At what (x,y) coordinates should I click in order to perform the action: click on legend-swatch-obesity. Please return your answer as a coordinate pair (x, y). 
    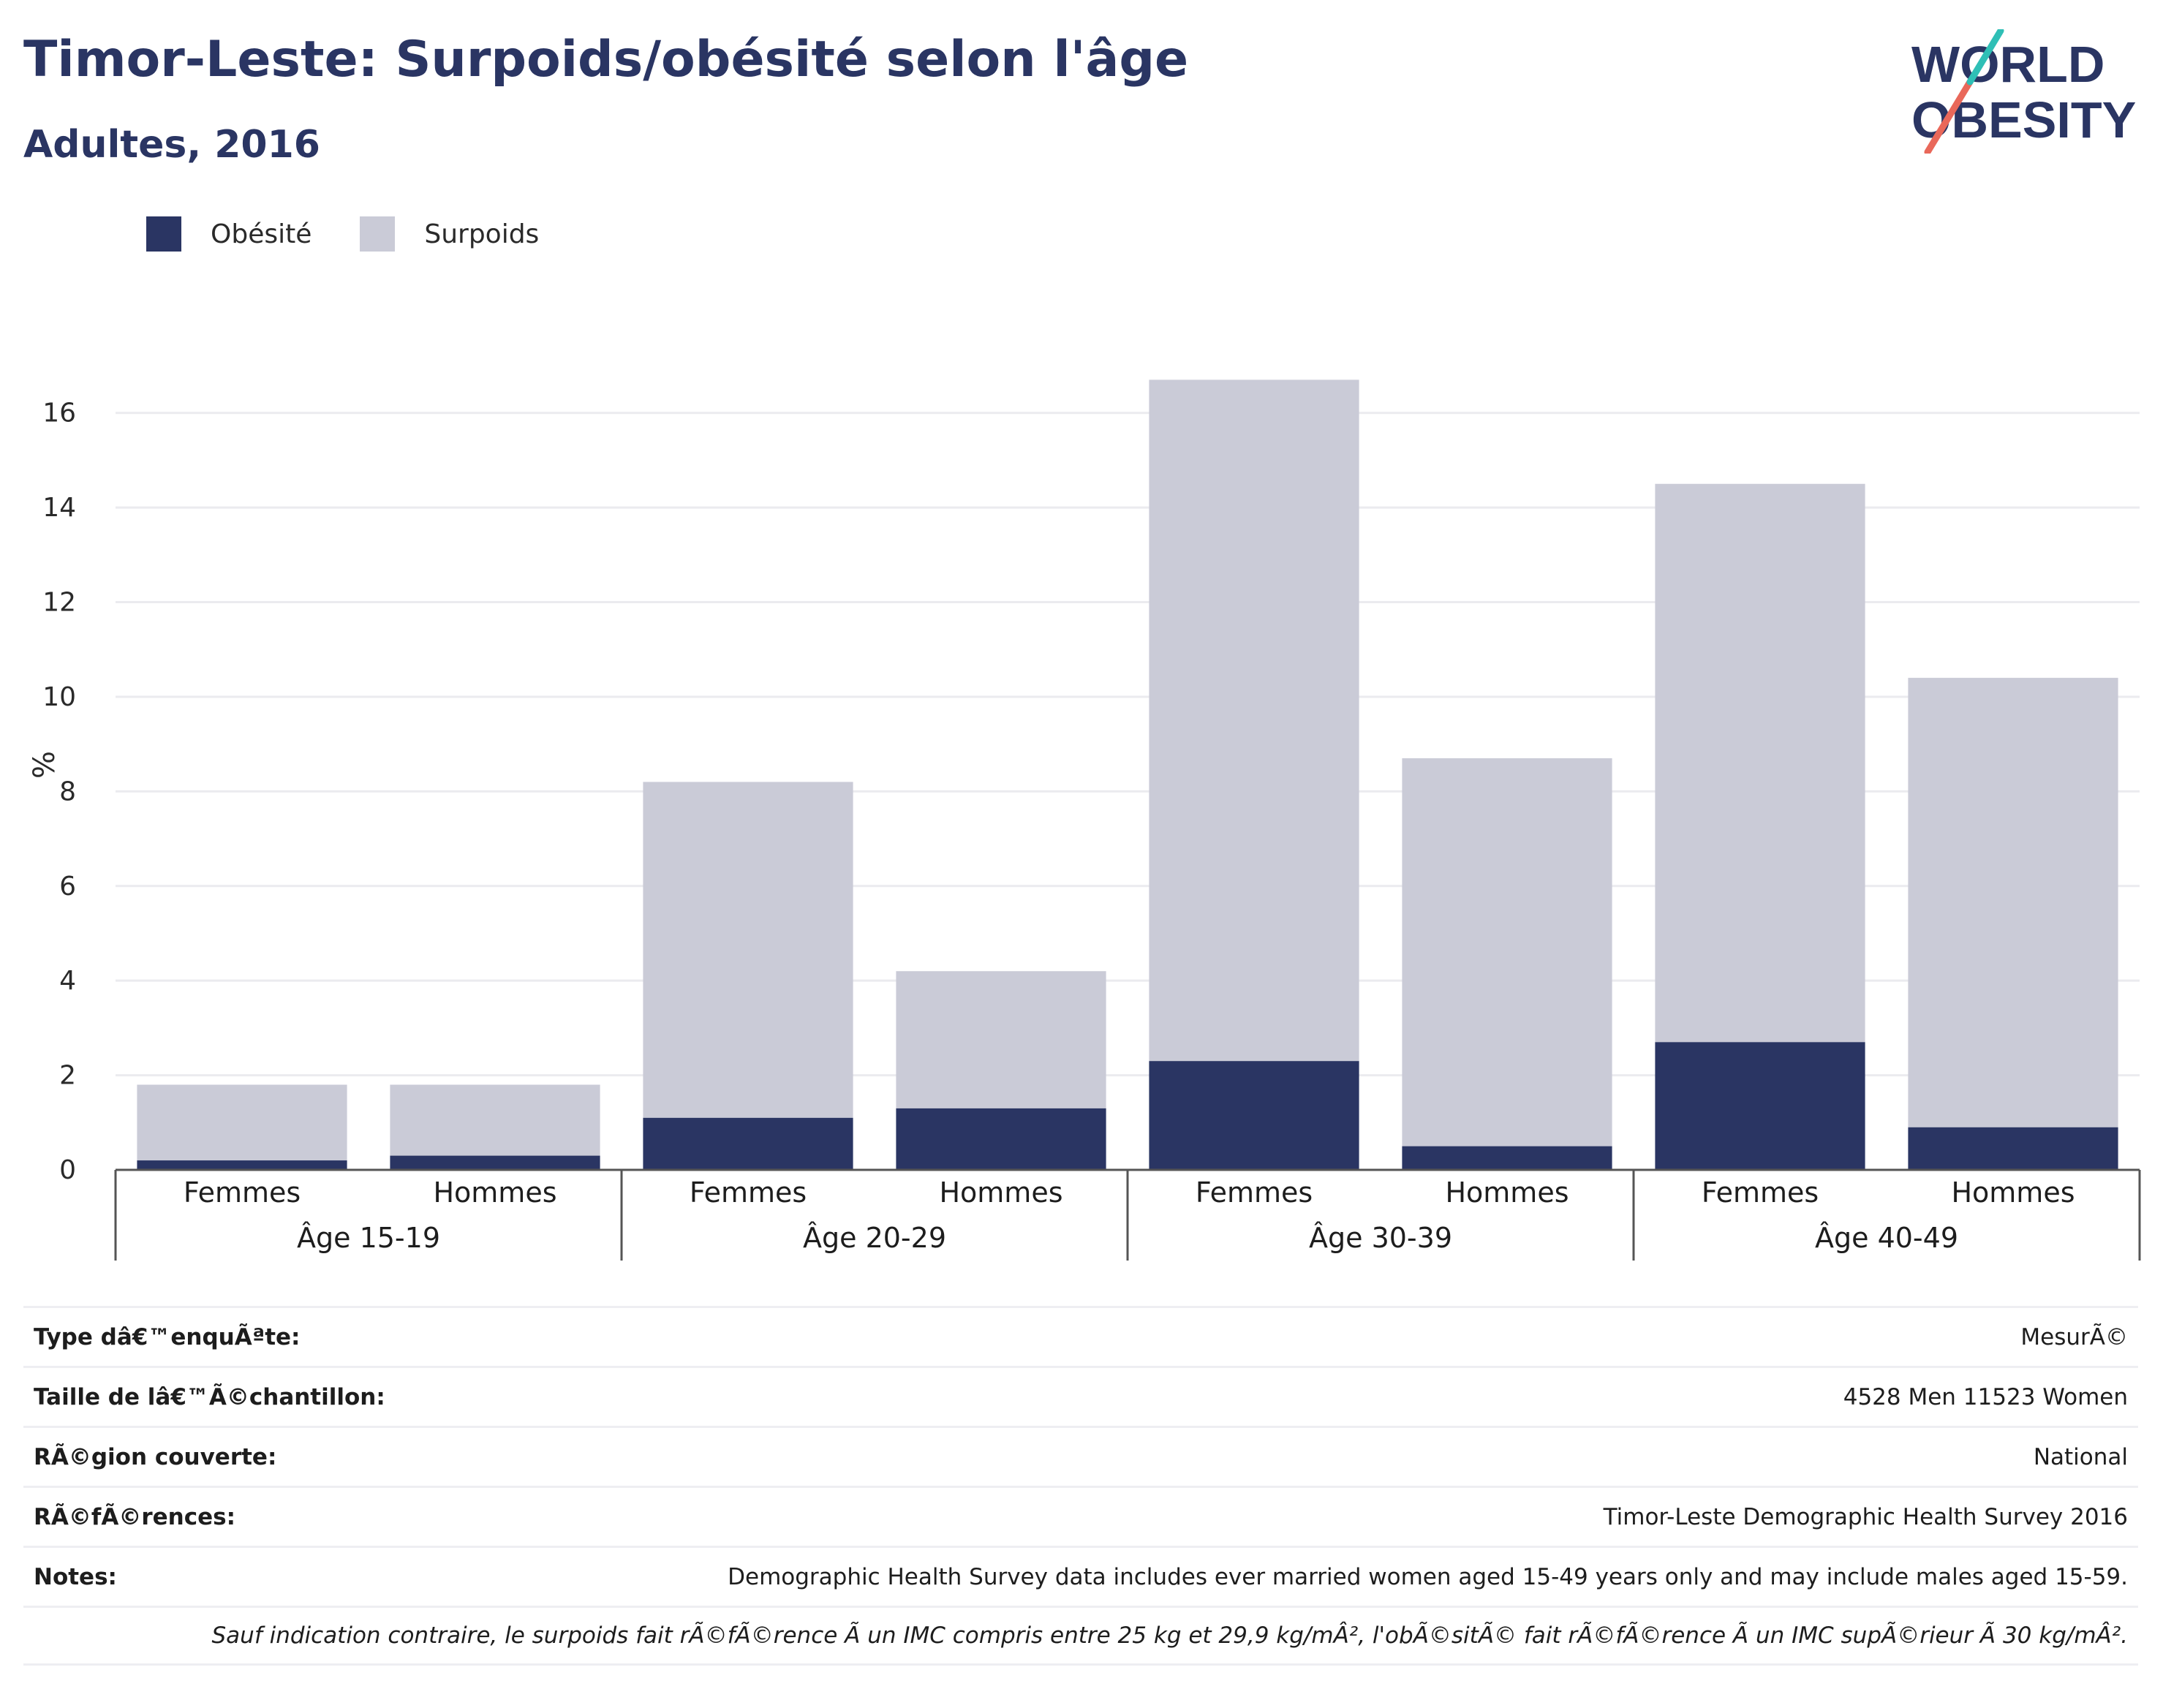
    Looking at the image, I should click on (164, 234).